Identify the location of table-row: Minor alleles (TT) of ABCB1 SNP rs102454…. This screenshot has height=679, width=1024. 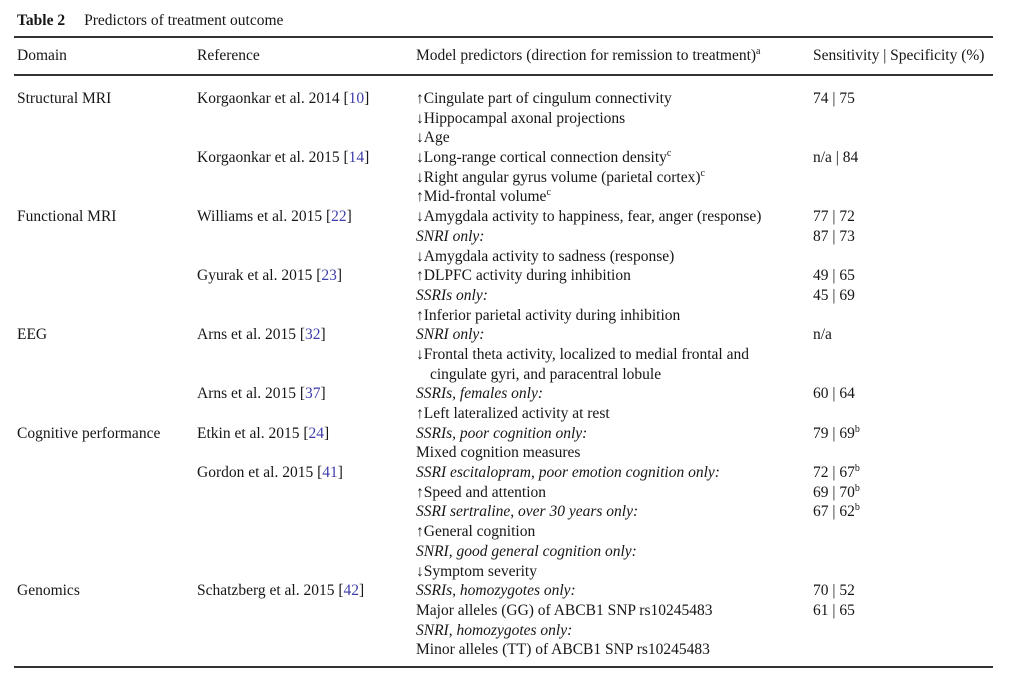
(512, 650).